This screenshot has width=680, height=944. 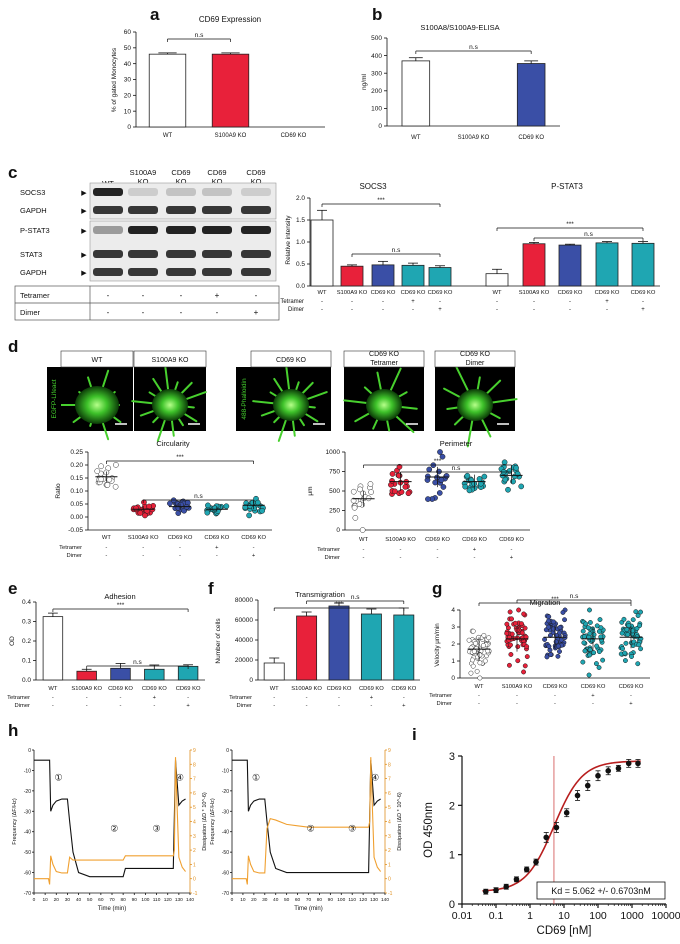 What do you see at coordinates (188, 706) in the screenshot?
I see `e-dimer-sign: +` at bounding box center [188, 706].